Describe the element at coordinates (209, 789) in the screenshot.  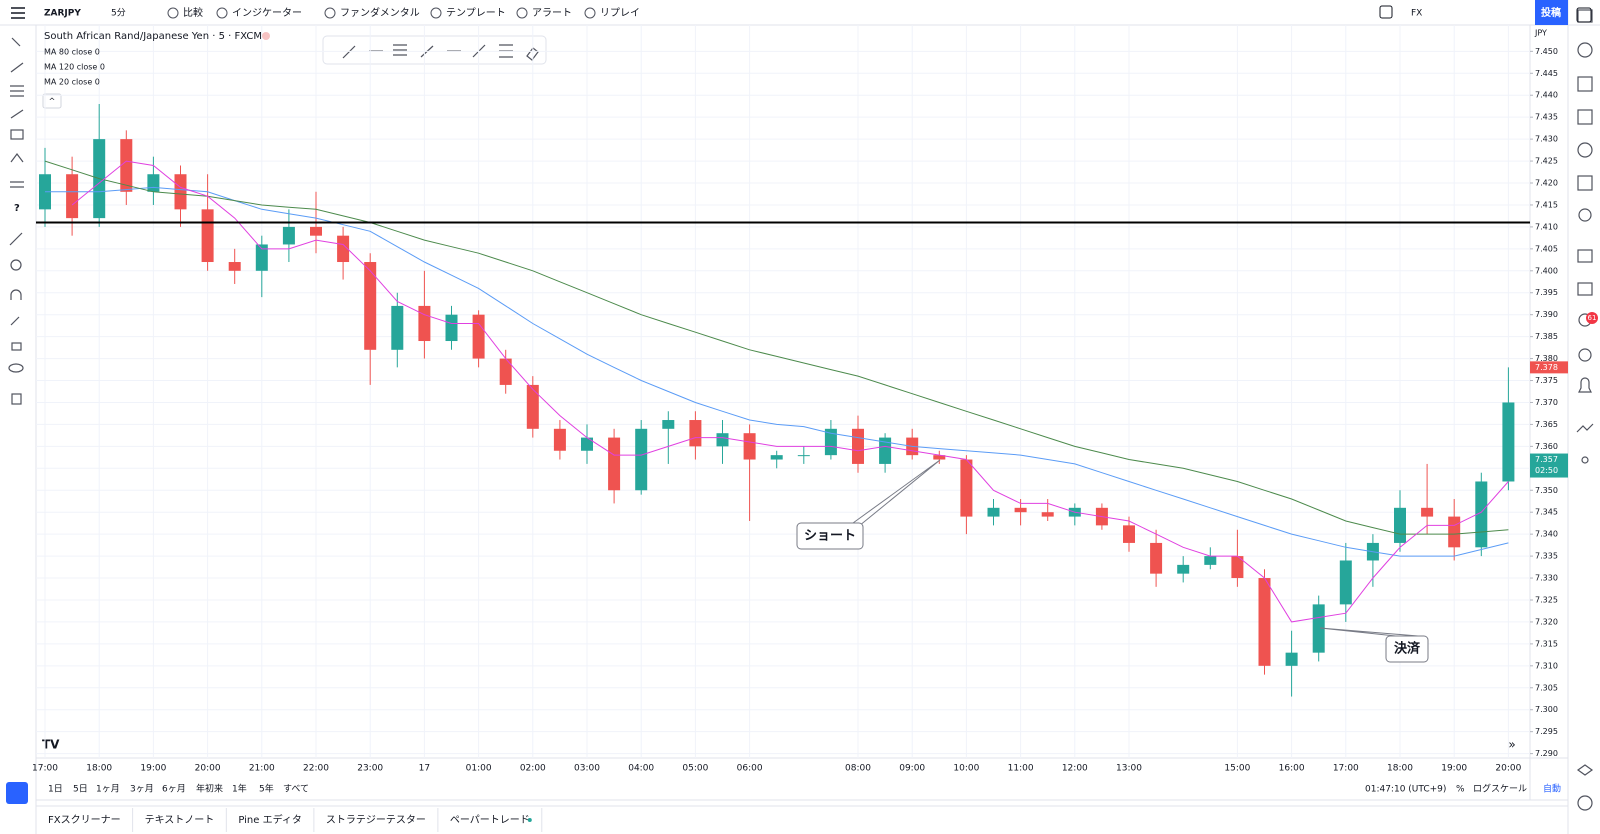
I see `range-button: 年初来` at that location.